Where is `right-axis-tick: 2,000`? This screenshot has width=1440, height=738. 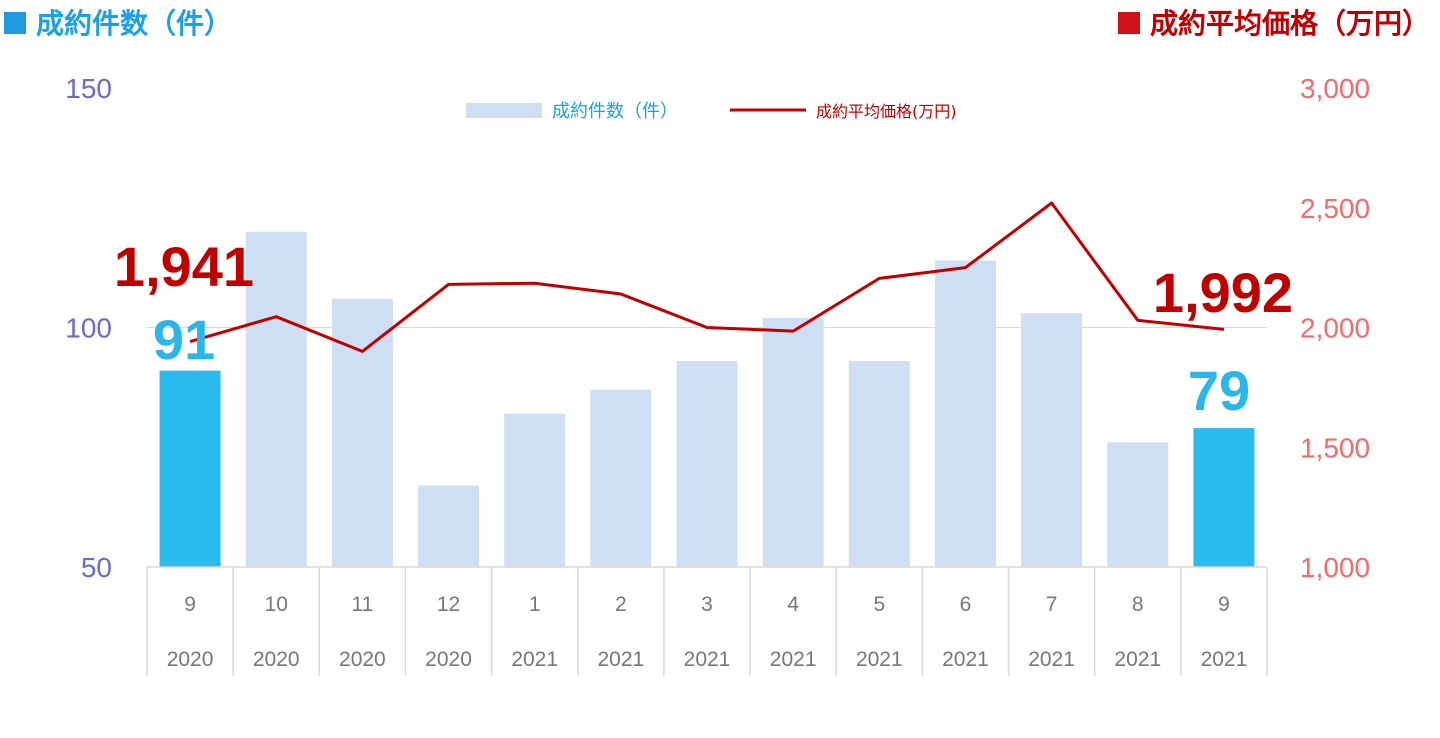 right-axis-tick: 2,000 is located at coordinates (1335, 328).